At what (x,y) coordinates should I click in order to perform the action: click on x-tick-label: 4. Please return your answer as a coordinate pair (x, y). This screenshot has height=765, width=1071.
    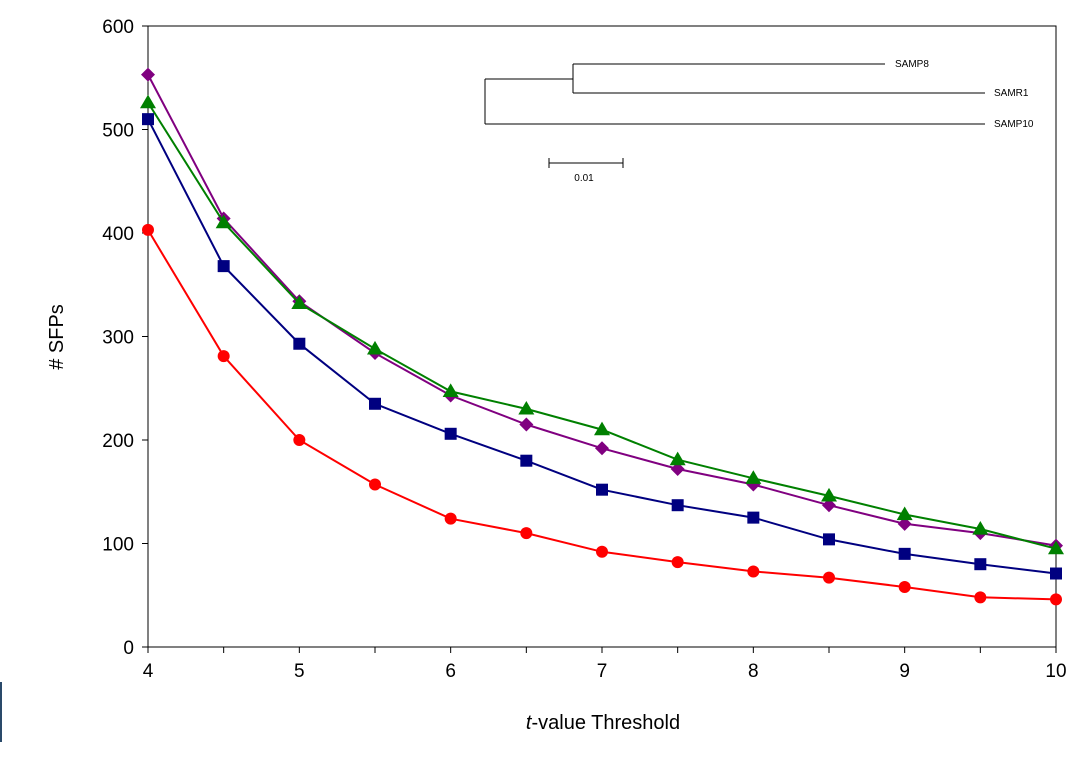
    Looking at the image, I should click on (148, 671).